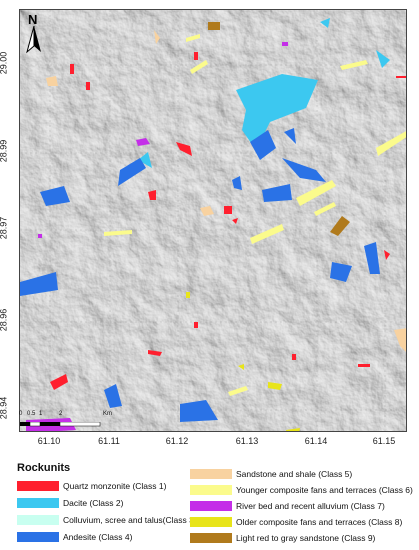  What do you see at coordinates (4, 151) in the screenshot?
I see `y-tick-label: 28.99` at bounding box center [4, 151].